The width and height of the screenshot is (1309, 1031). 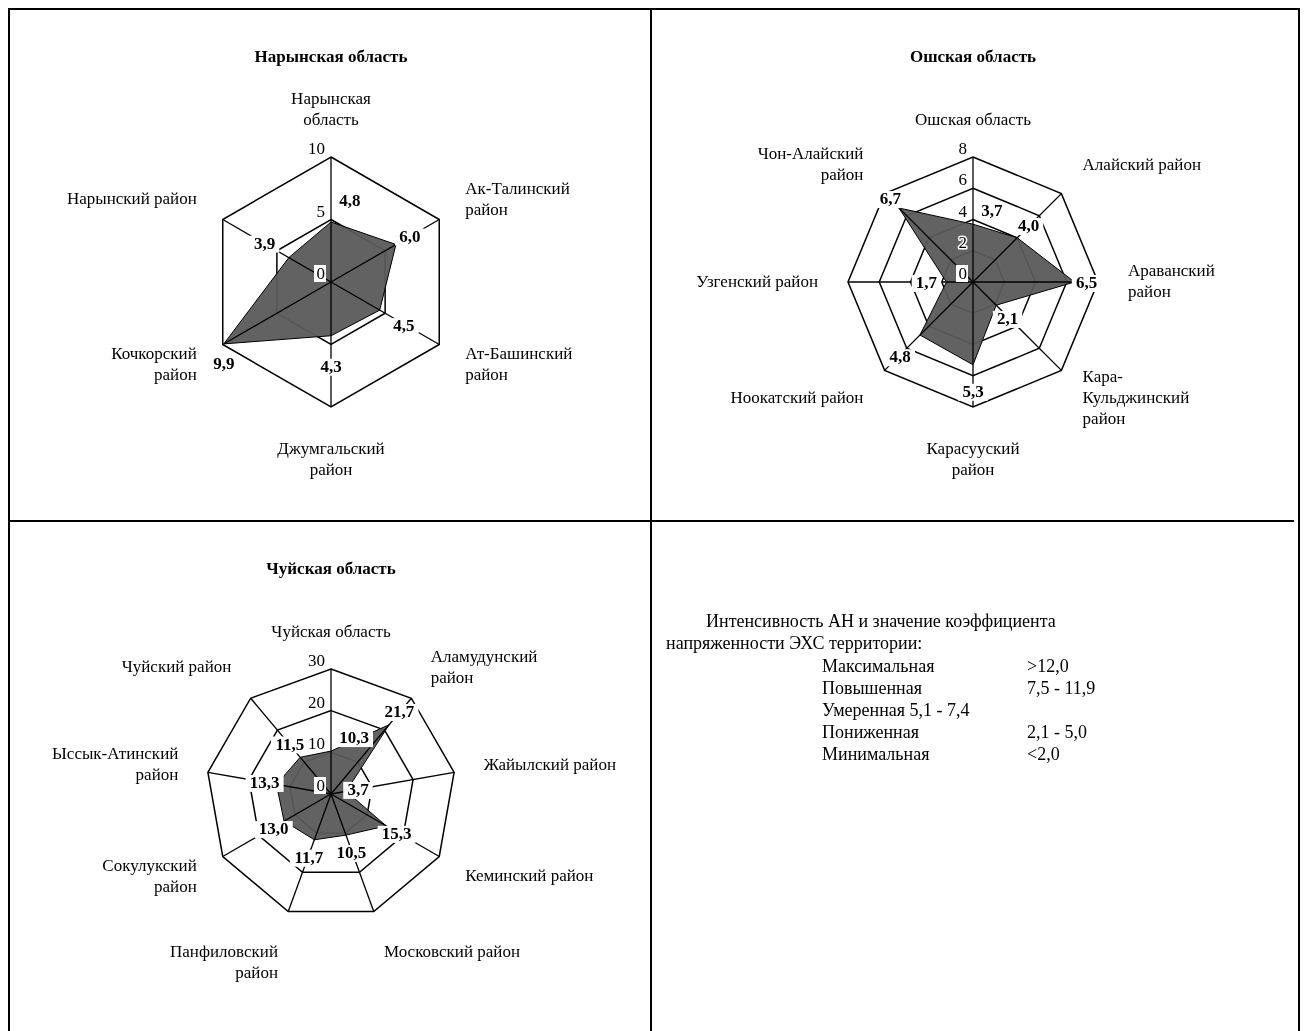 I want to click on text: Повышенная 7,5 - 11,9, so click(x=959, y=688).